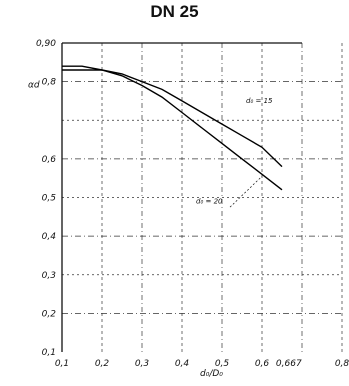  What do you see at coordinates (62, 364) in the screenshot?
I see `x-tick-label: 0,1` at bounding box center [62, 364].